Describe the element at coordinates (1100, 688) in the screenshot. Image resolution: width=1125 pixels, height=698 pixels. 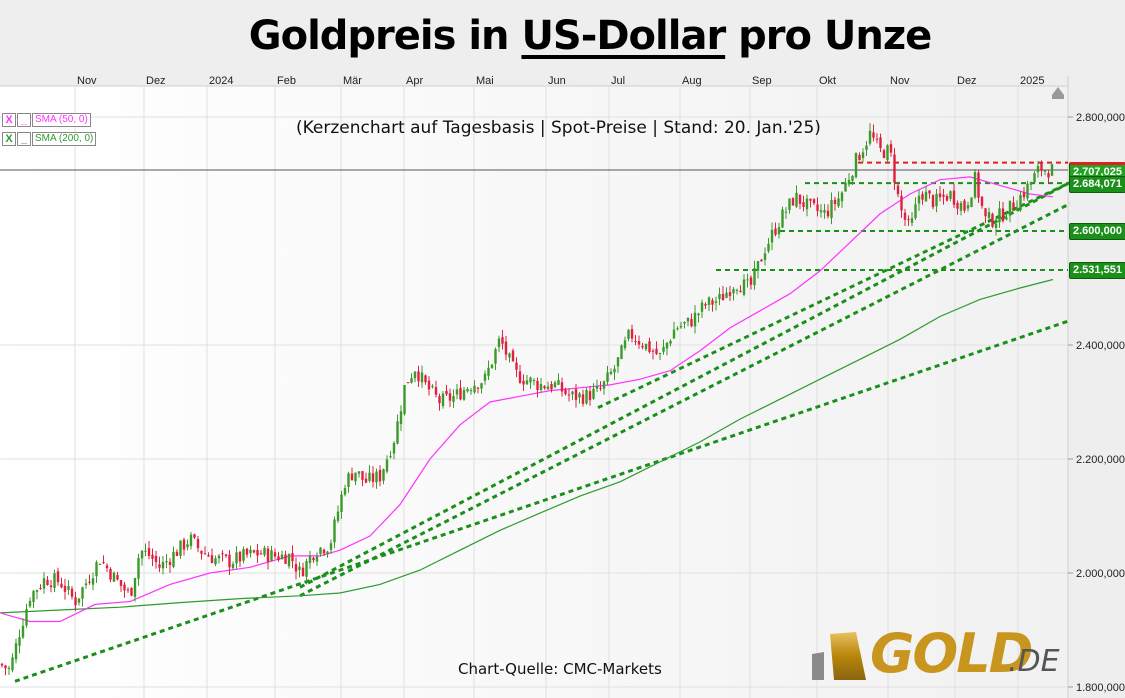
I see `svg-text: 1.800,000` at that location.